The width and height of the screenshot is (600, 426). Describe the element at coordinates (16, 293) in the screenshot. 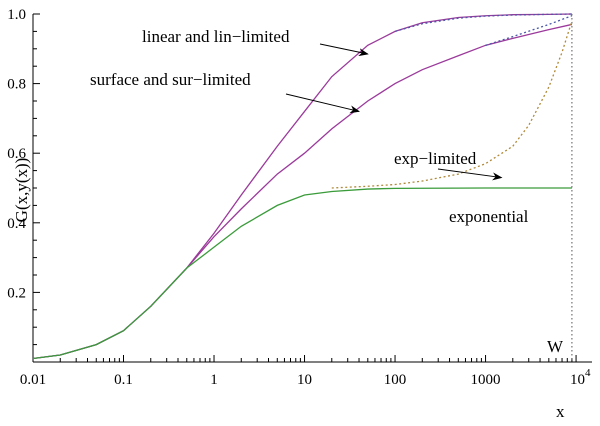

I see `y-tick-label: 0.2` at that location.